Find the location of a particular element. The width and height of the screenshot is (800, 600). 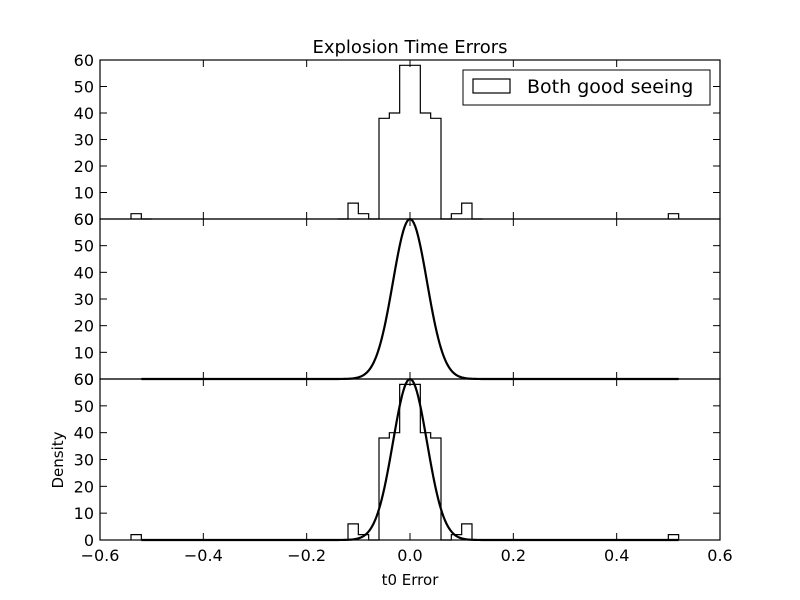

x-axis-label: t0 Error is located at coordinates (411, 580).